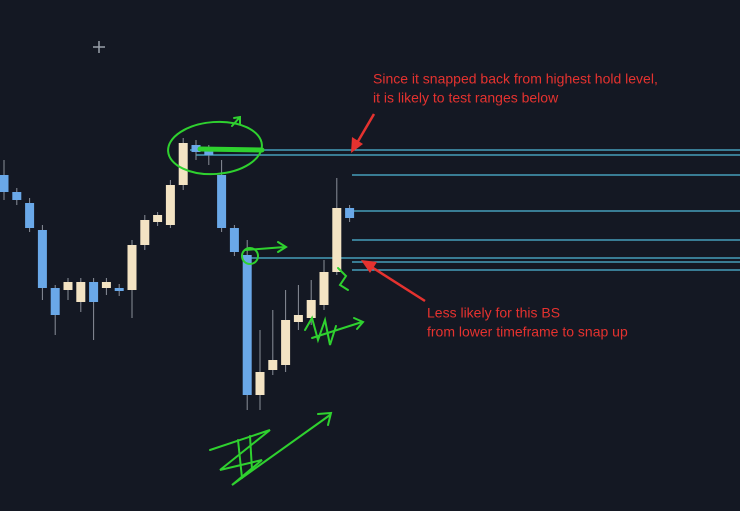  What do you see at coordinates (466, 98) in the screenshot?
I see `annotation: it is likely to test ranges below` at bounding box center [466, 98].